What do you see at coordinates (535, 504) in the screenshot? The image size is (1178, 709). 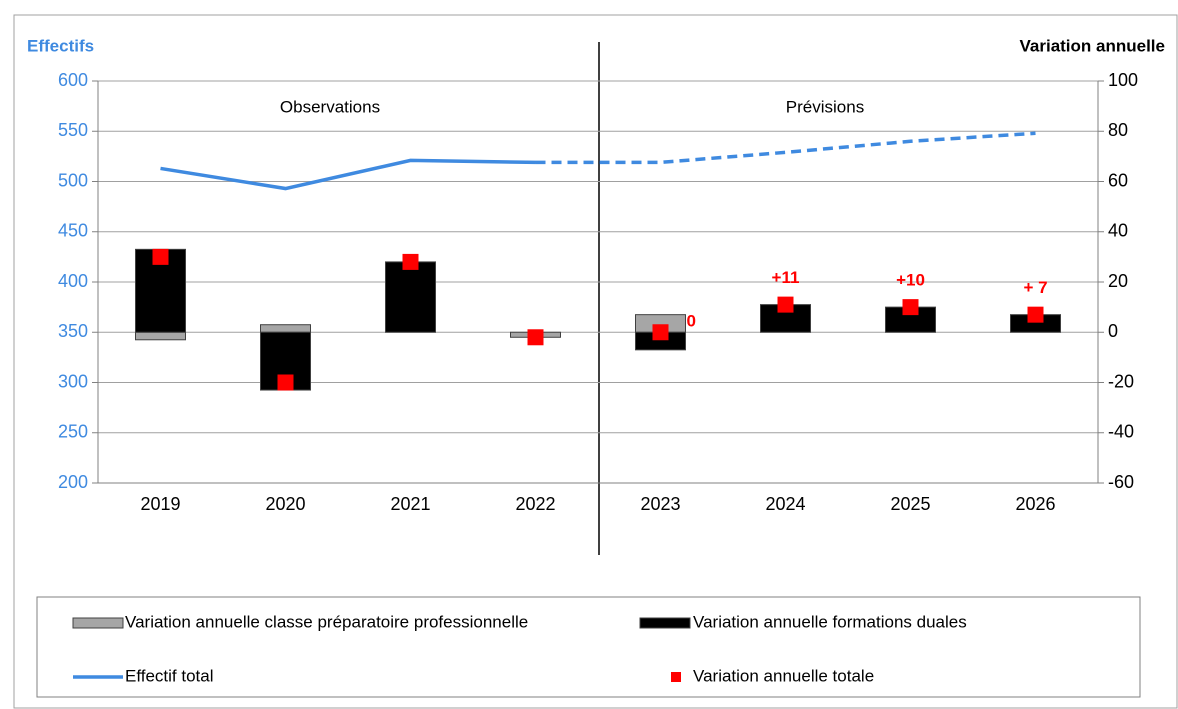 I see `x-tick-label: 2022` at bounding box center [535, 504].